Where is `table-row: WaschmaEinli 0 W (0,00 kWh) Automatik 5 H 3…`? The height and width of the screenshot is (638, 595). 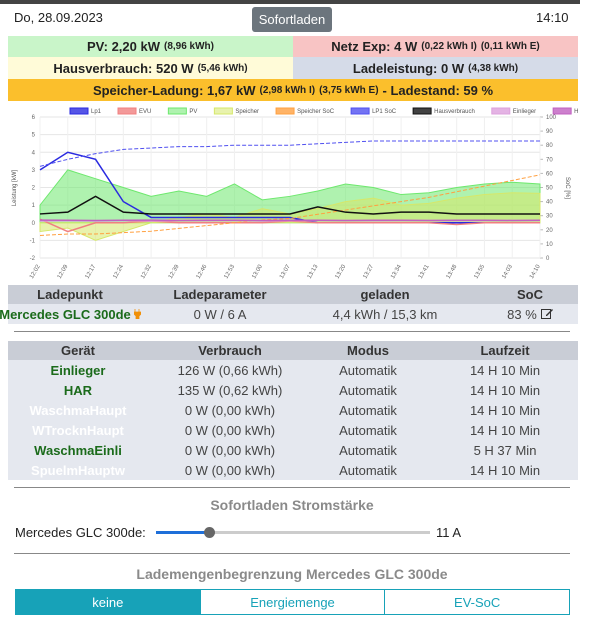
table-row: WaschmaEinli 0 W (0,00 kWh) Automatik 5 H 3… is located at coordinates (293, 450).